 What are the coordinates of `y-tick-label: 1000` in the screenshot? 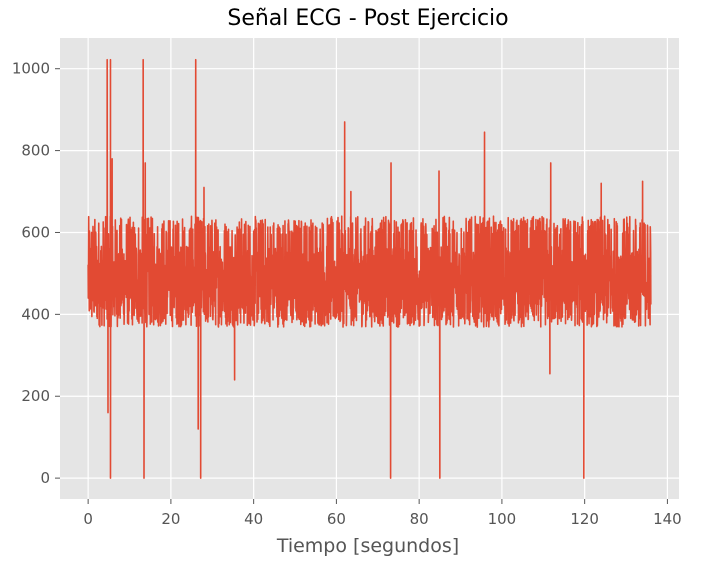 It's located at (31, 69).